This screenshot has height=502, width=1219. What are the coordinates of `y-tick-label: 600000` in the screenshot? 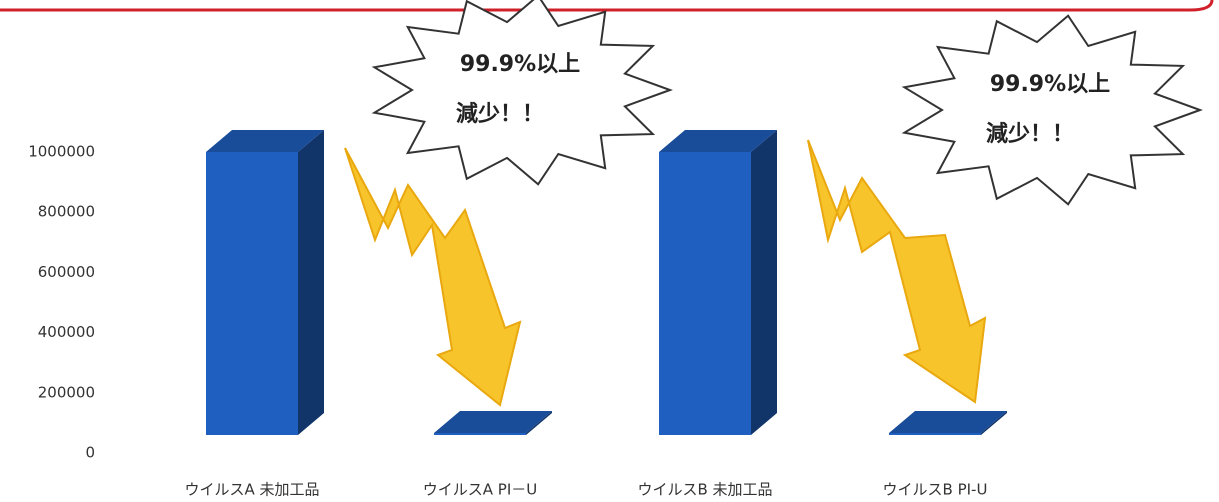 It's located at (66, 272).